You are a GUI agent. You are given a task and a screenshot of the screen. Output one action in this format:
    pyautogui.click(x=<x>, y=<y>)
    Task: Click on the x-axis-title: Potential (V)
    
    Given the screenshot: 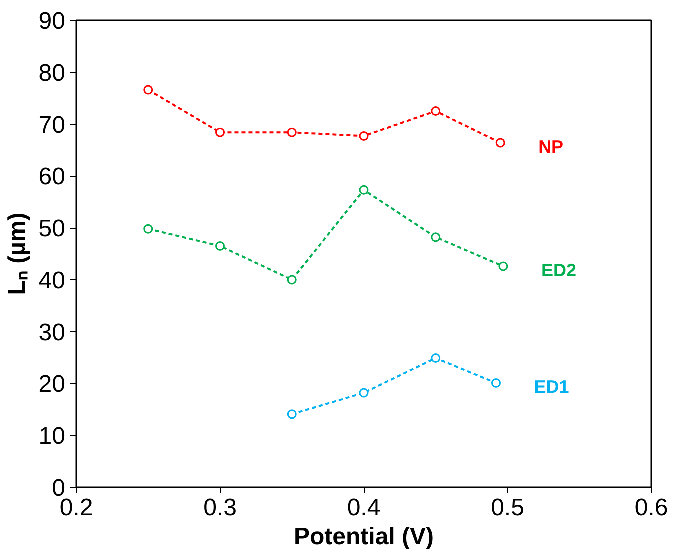 What is the action you would take?
    pyautogui.click(x=364, y=537)
    